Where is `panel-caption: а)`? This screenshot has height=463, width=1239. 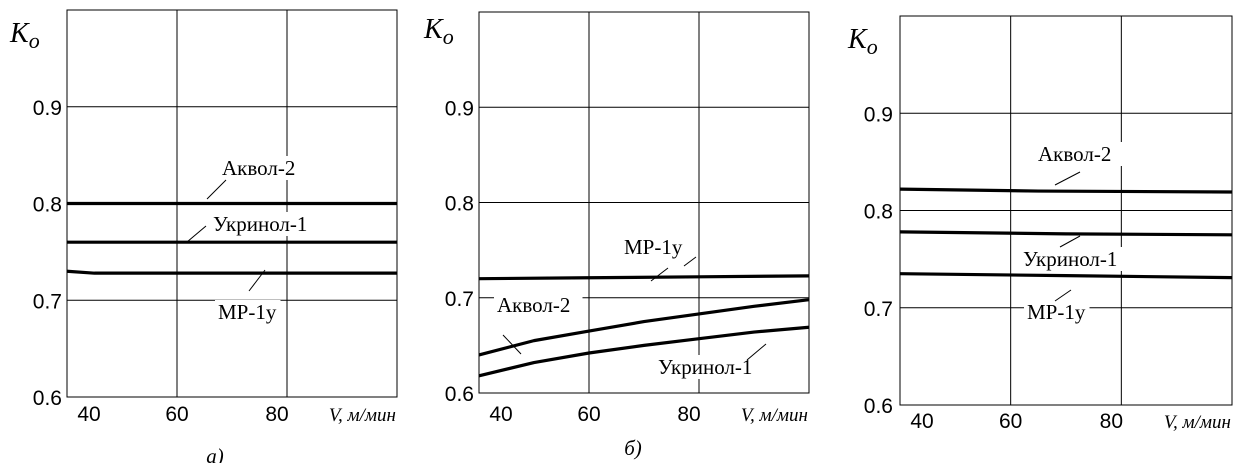 panel-caption: а) is located at coordinates (215, 453).